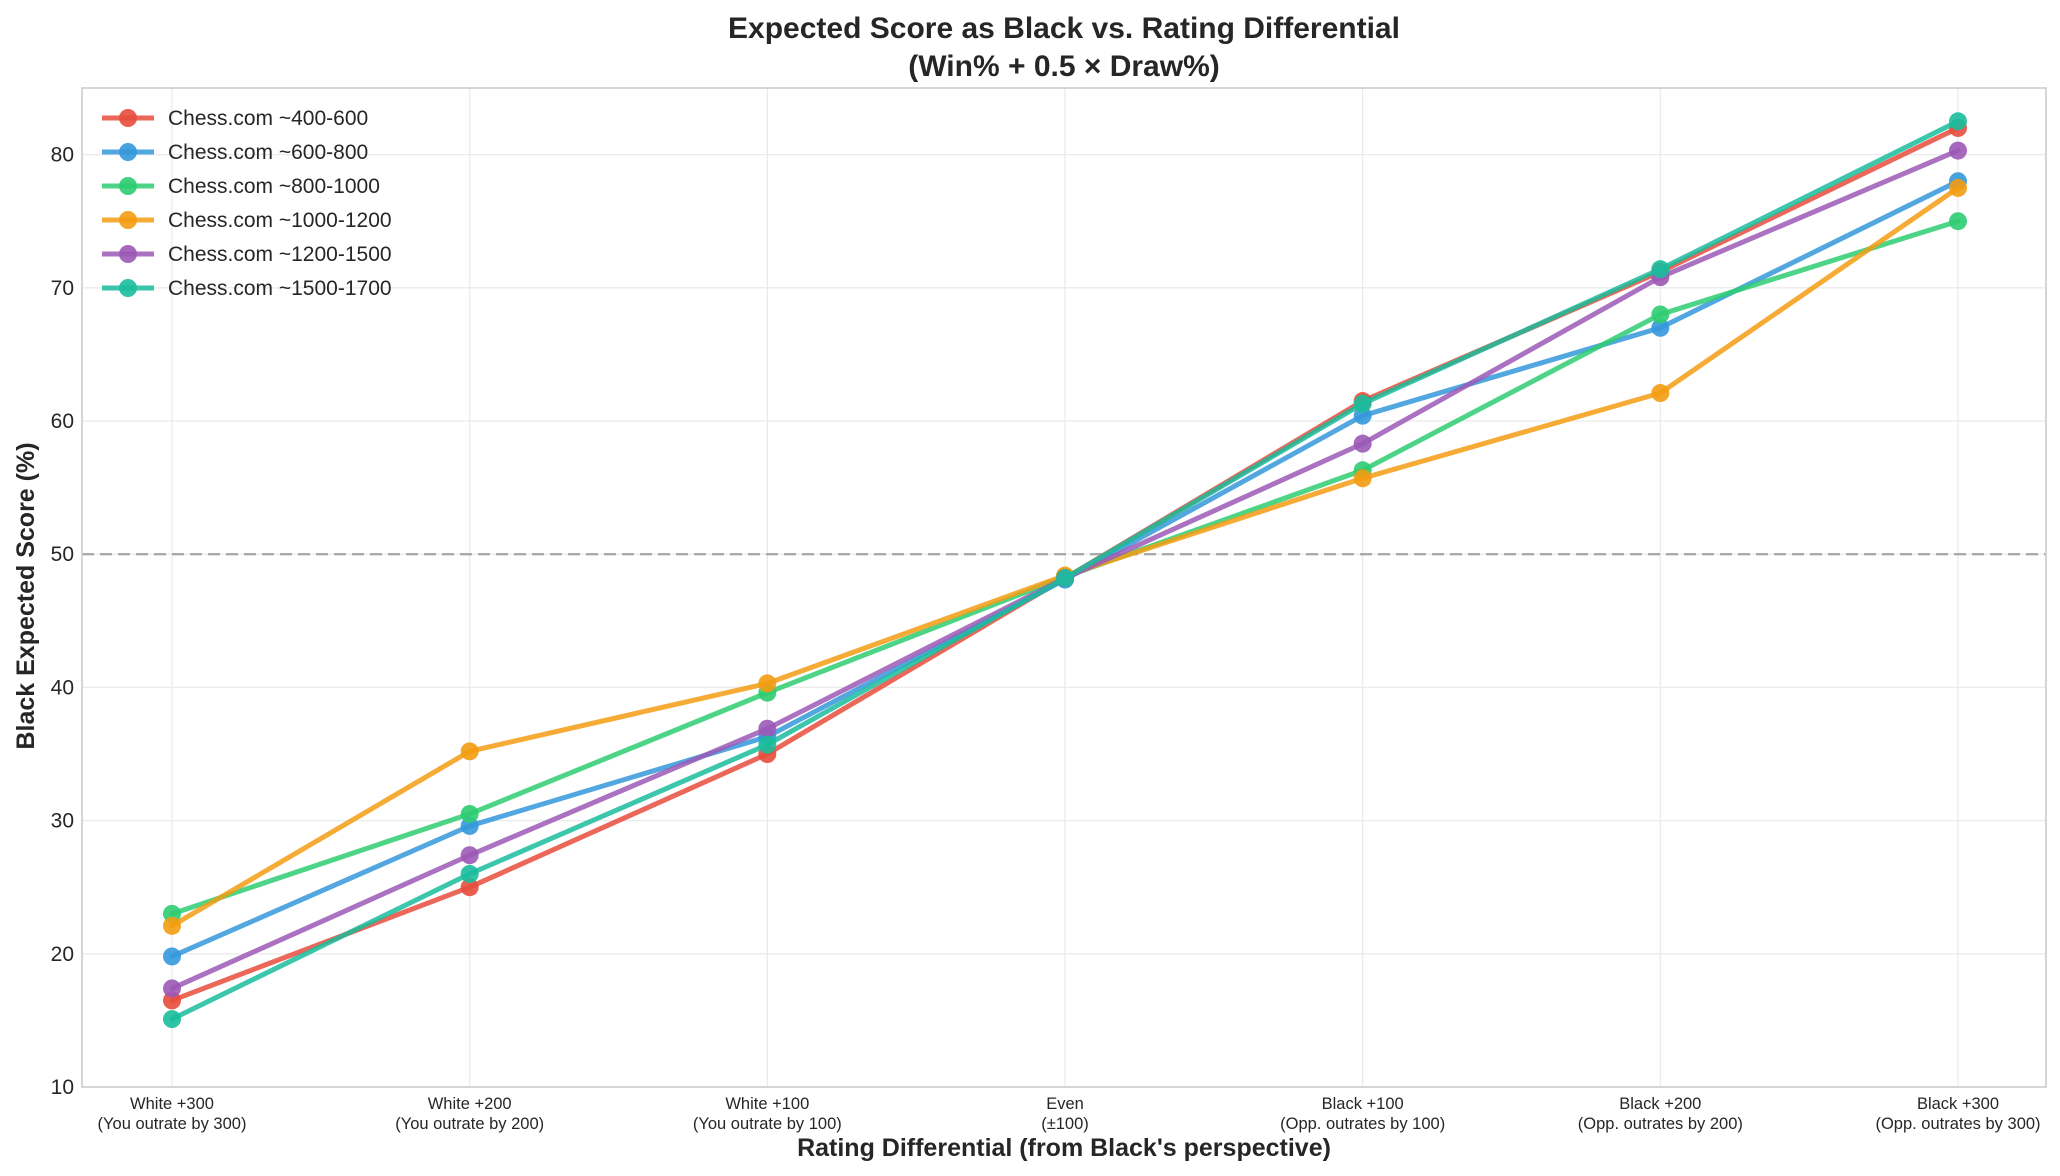 The height and width of the screenshot is (1176, 2060). Describe the element at coordinates (280, 288) in the screenshot. I see `legend-label: Chess.com ~1500-1700` at that location.